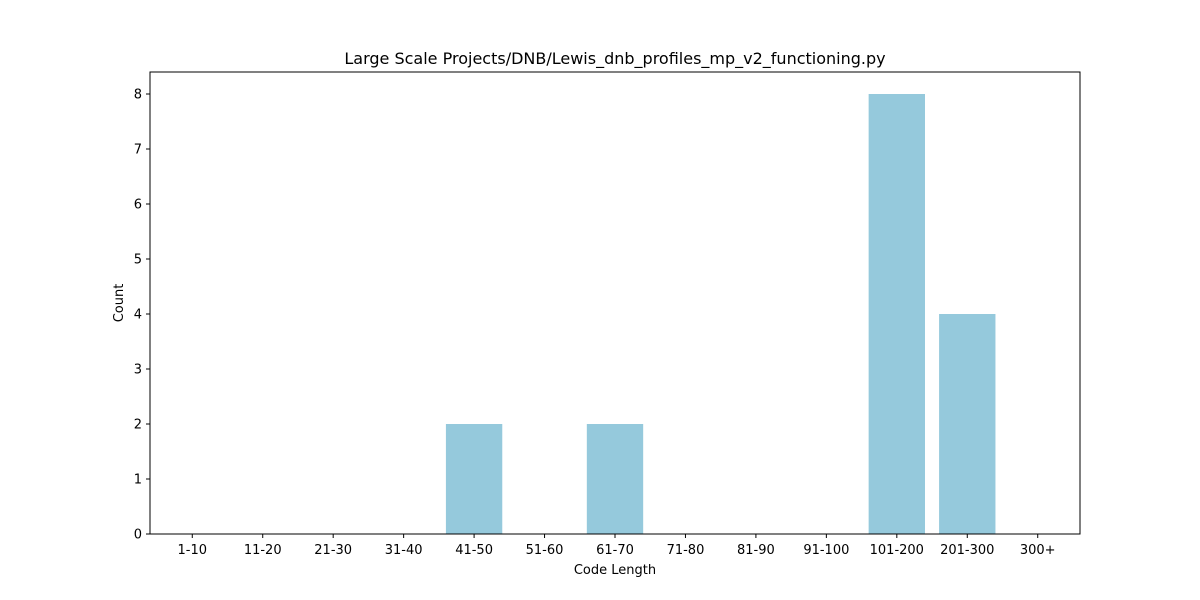  What do you see at coordinates (826, 550) in the screenshot?
I see `x-tick-label: 91-100` at bounding box center [826, 550].